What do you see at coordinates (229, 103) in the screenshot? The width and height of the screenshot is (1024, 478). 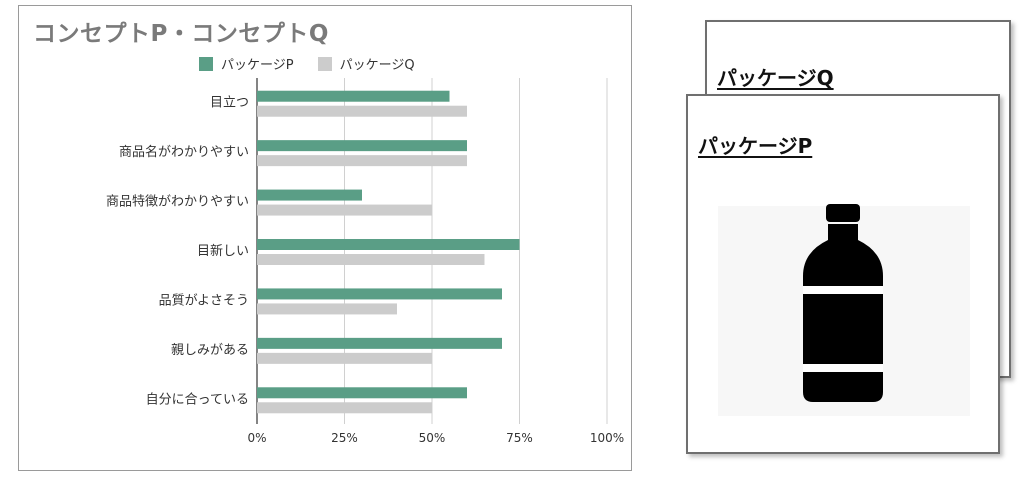 I see `category-label: 目立つ` at bounding box center [229, 103].